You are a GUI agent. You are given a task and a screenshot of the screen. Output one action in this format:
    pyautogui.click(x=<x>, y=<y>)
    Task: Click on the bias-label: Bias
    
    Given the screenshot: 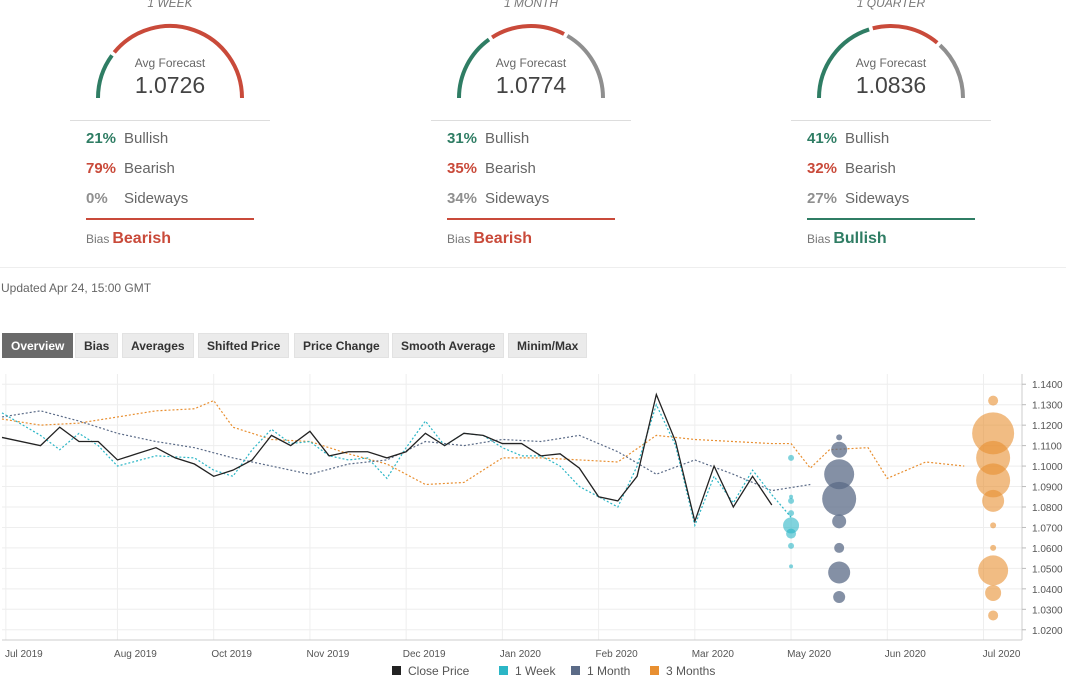 What is the action you would take?
    pyautogui.click(x=98, y=239)
    